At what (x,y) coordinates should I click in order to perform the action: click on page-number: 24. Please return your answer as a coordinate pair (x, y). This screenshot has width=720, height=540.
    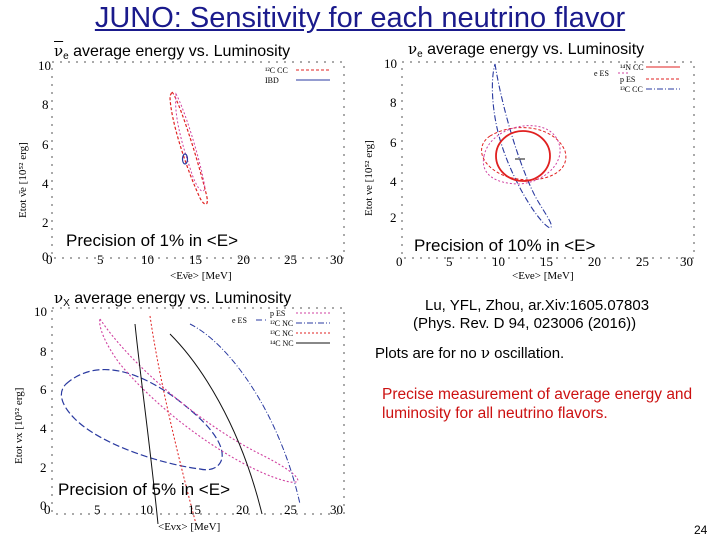
    Looking at the image, I should click on (701, 530).